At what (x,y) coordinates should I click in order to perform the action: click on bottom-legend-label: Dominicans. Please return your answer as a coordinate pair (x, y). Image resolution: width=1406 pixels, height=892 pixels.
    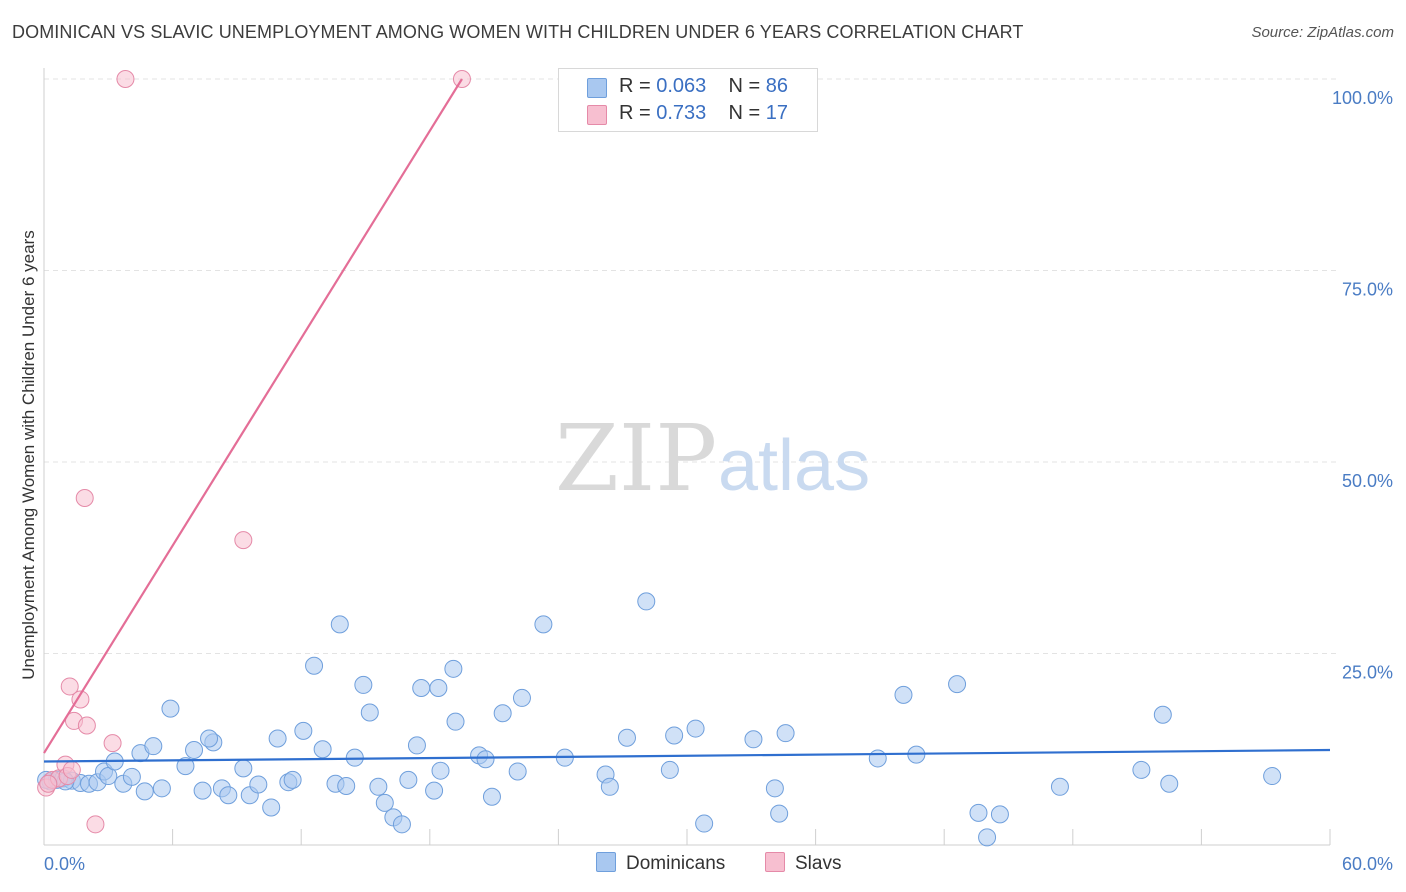
    Looking at the image, I should click on (676, 863).